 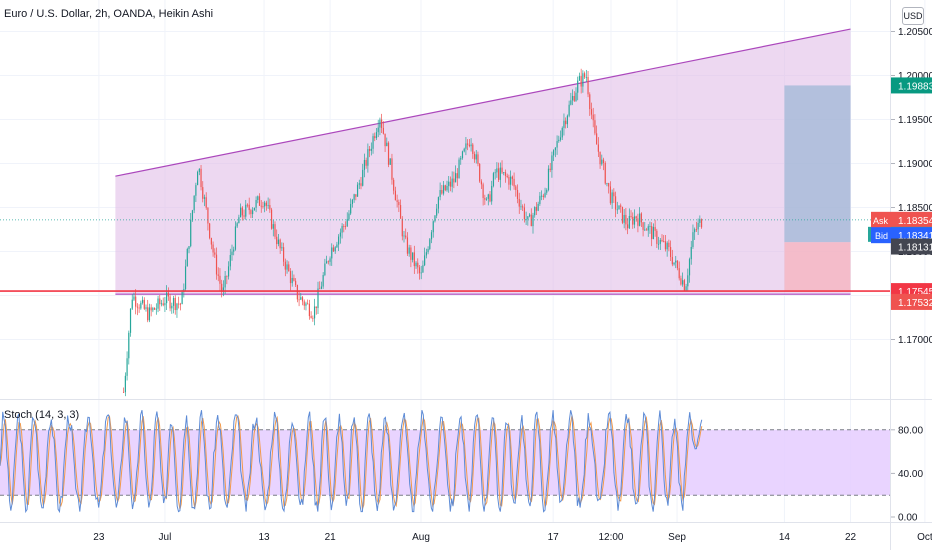 What do you see at coordinates (915, 76) in the screenshot?
I see `y-tick-label: 1.20000` at bounding box center [915, 76].